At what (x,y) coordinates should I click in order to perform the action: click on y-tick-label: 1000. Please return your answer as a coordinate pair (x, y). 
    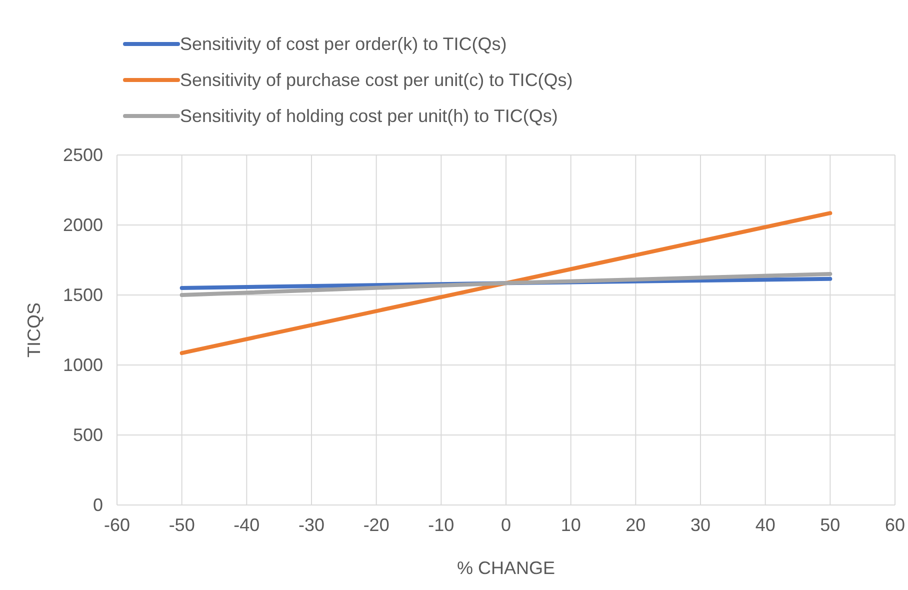
    Looking at the image, I should click on (82, 365).